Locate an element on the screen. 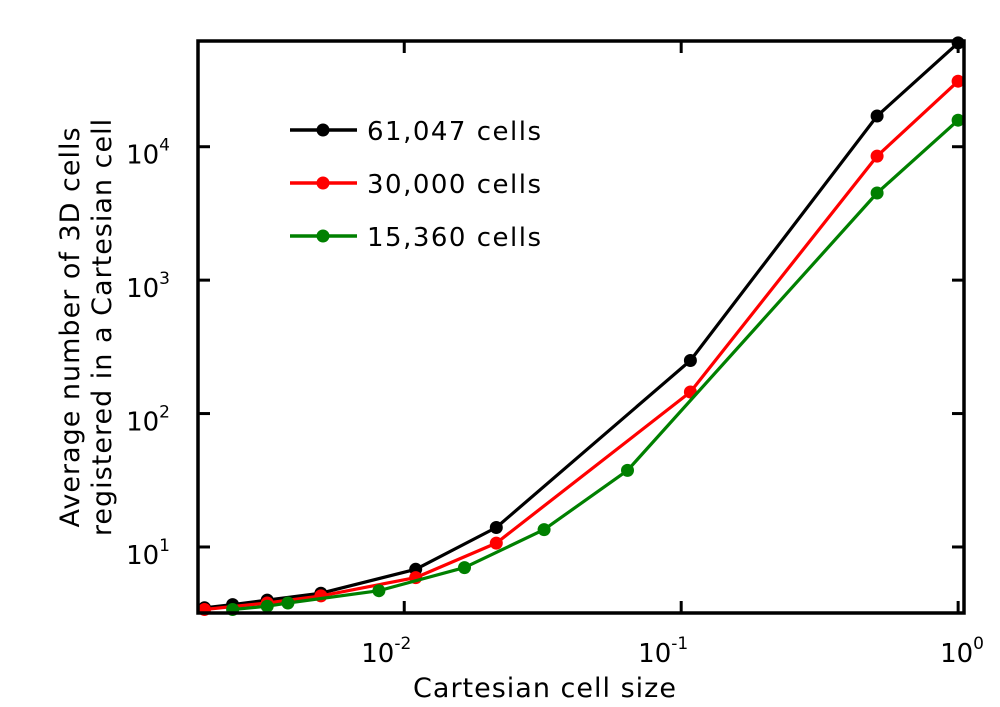  y-tick-label: 10⁴ is located at coordinates (148, 153).